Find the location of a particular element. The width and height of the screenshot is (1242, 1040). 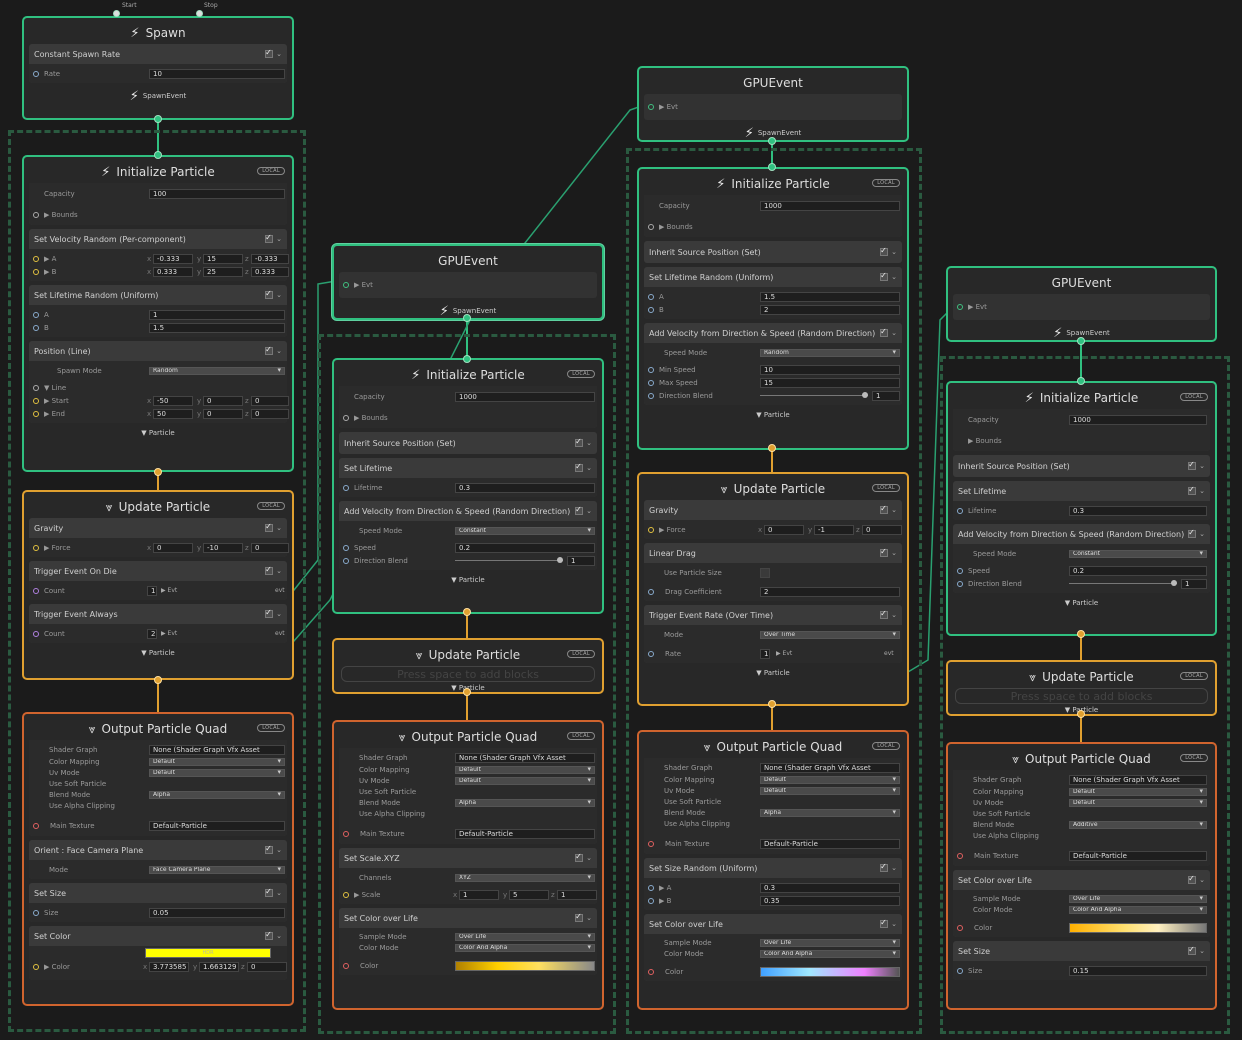

shader-graph-field: None (Shader Graph Vfx Asset is located at coordinates (830, 768).